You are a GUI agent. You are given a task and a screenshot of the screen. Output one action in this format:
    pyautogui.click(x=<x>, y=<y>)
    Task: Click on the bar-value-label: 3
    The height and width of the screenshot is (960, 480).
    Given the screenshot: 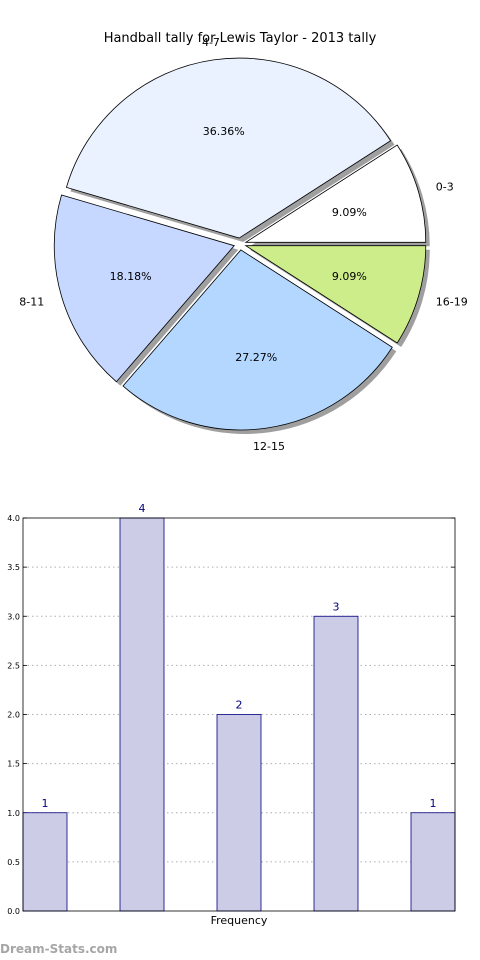 What is the action you would take?
    pyautogui.click(x=336, y=606)
    